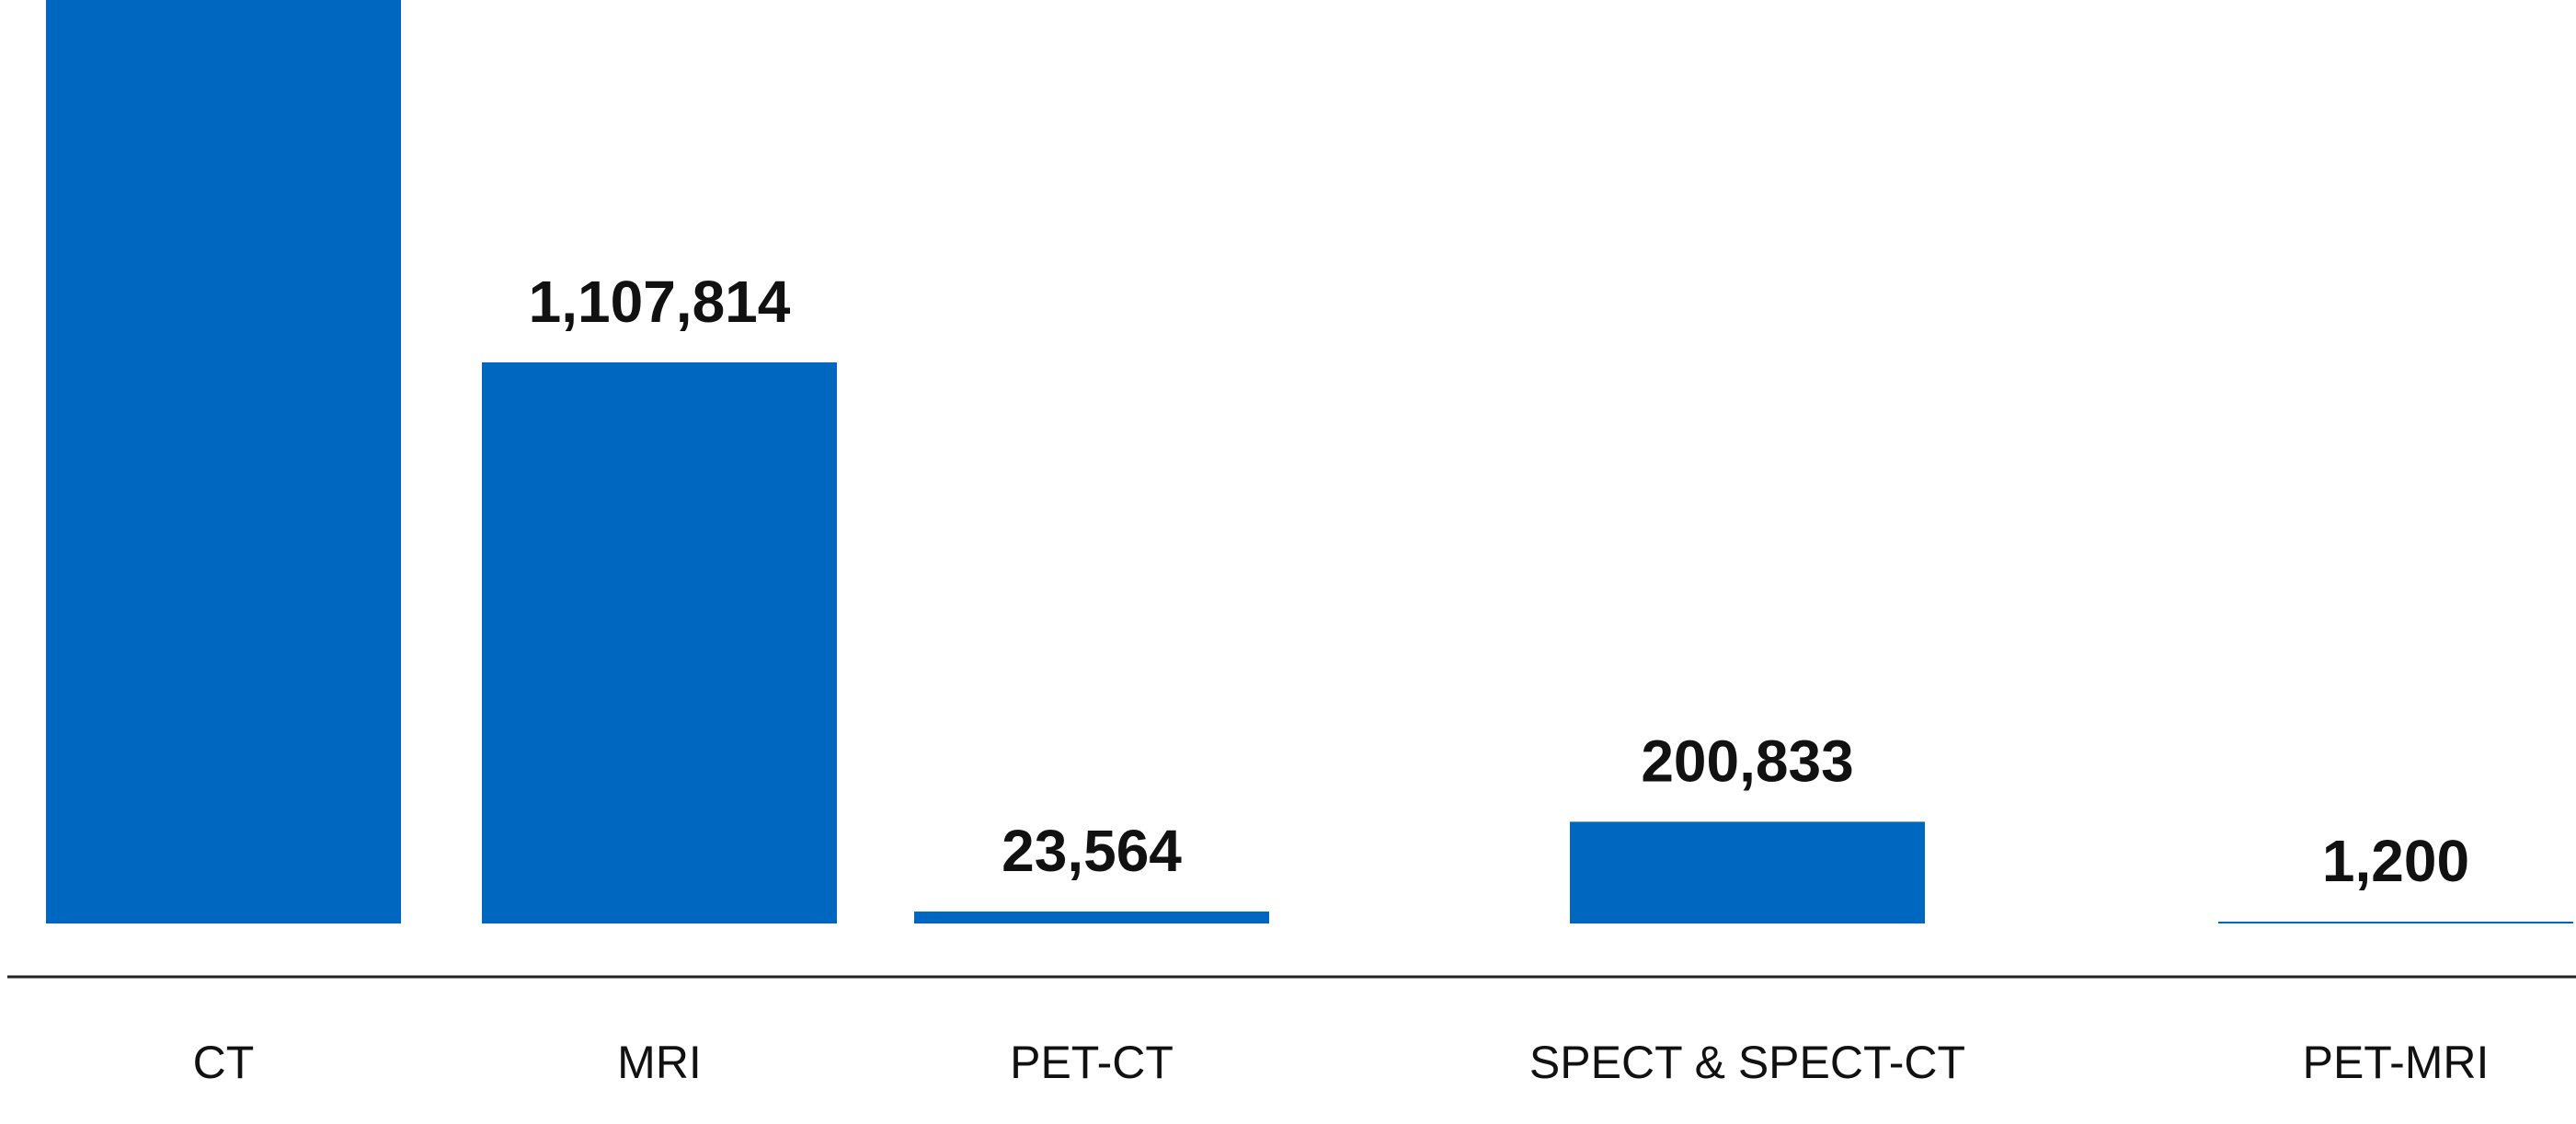  Describe the element at coordinates (660, 1062) in the screenshot. I see `x-tick-label: MRI` at that location.